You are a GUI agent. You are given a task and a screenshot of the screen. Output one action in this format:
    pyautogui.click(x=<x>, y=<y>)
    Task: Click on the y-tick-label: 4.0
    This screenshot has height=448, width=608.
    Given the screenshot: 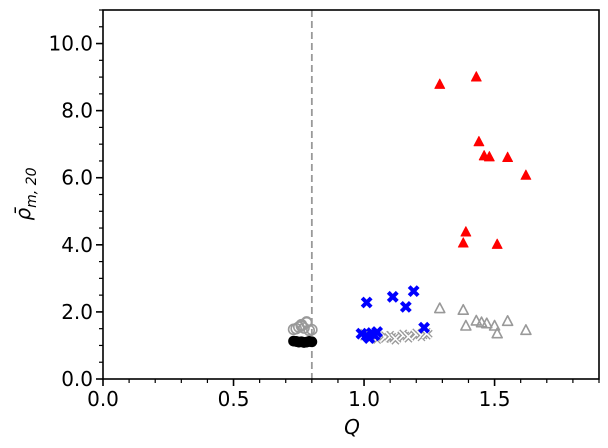 What is the action you would take?
    pyautogui.click(x=77, y=245)
    